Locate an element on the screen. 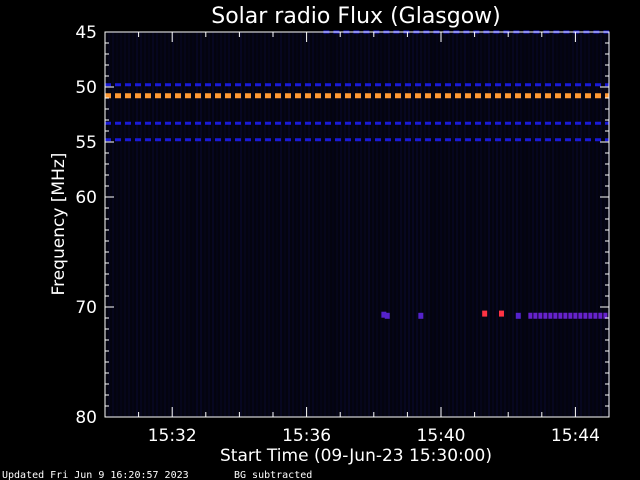  y-axis-label: Frequency [MHz] is located at coordinates (59, 224).